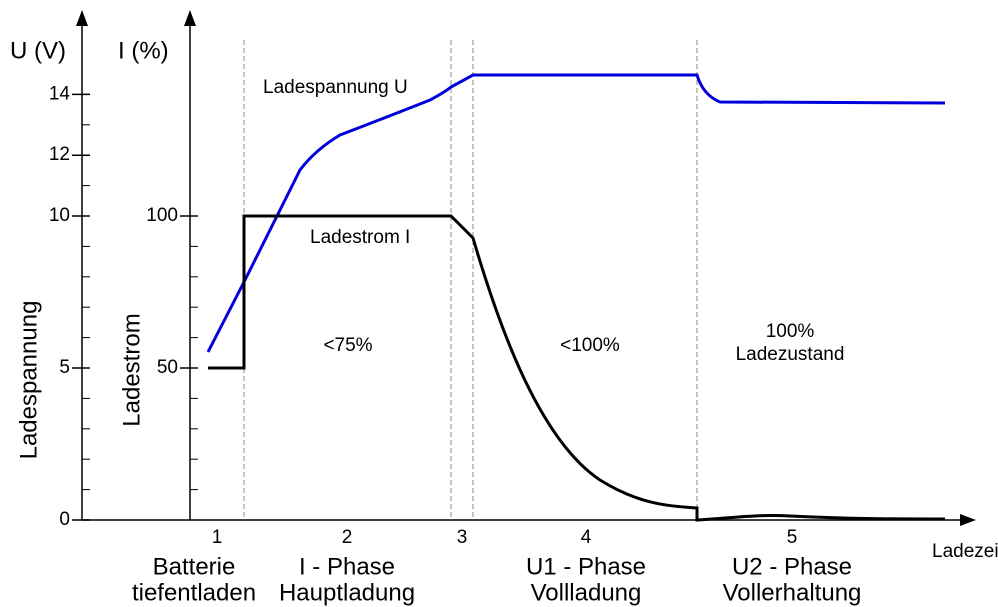  What do you see at coordinates (347, 345) in the screenshot?
I see `region-label: <75%` at bounding box center [347, 345].